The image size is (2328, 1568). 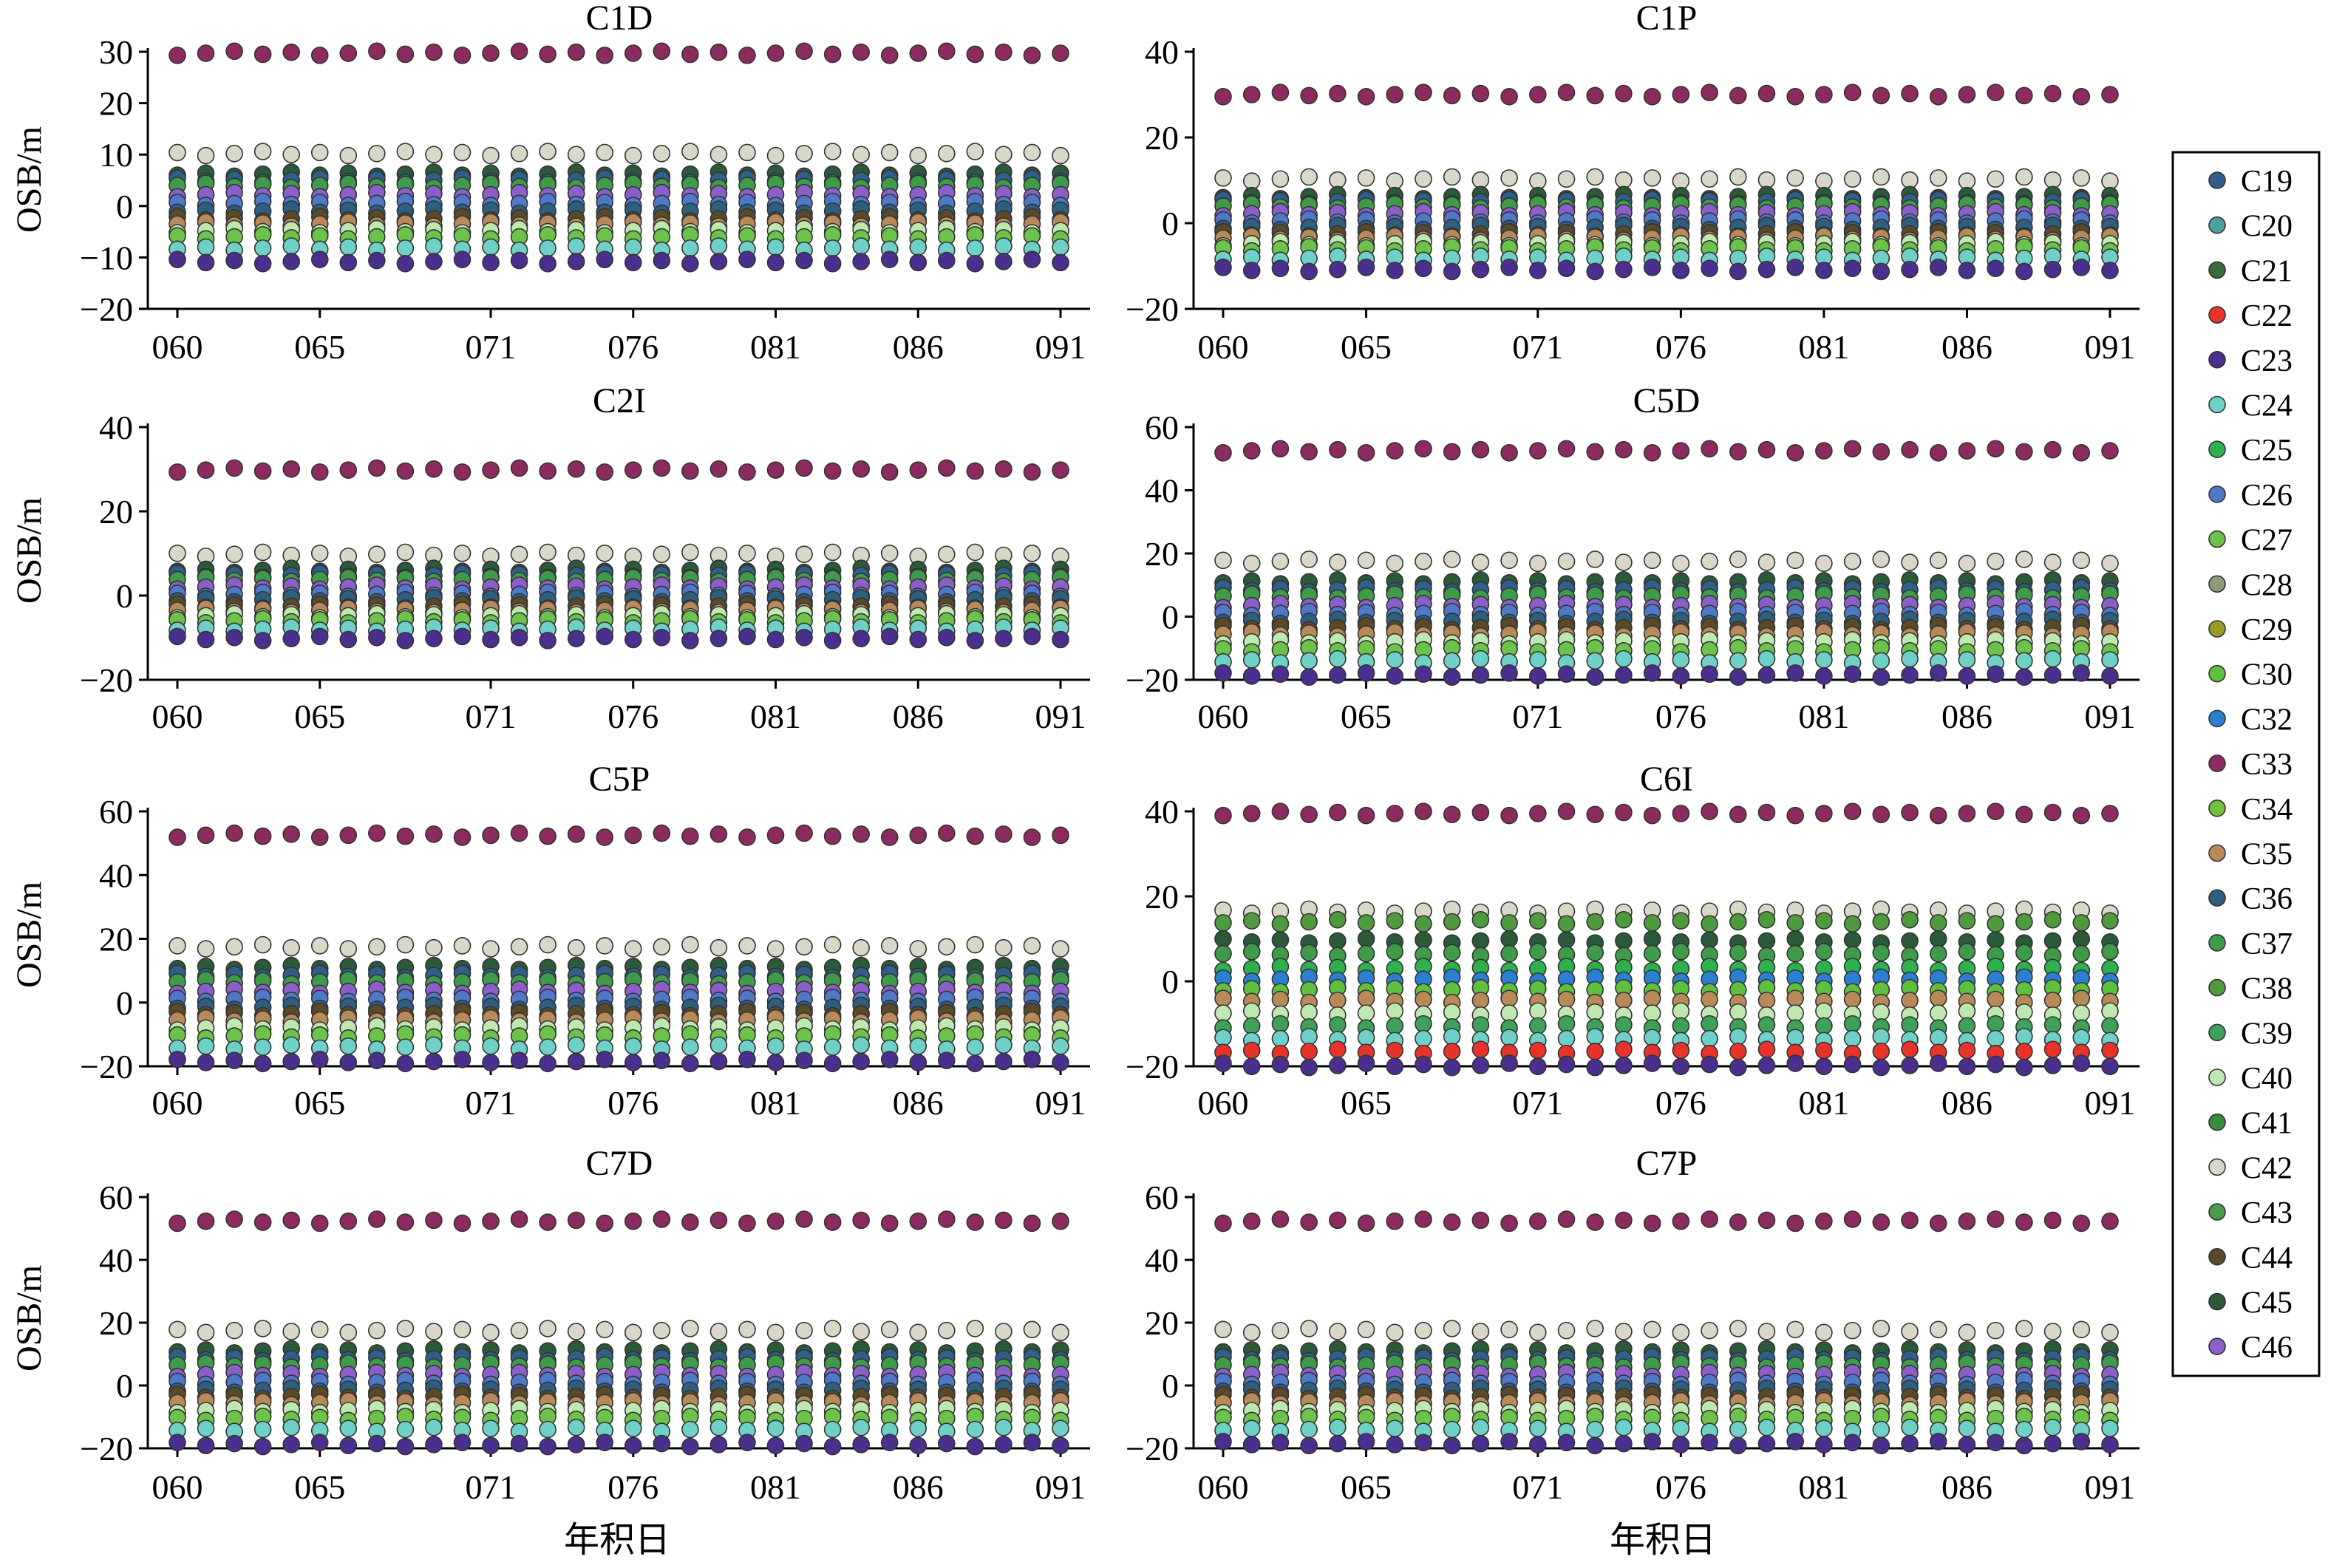 What do you see at coordinates (1633, 183) in the screenshot?
I see `panel-c1p: C1P 40 20 0 −20 060 065 071 076 081 086 091` at bounding box center [1633, 183].